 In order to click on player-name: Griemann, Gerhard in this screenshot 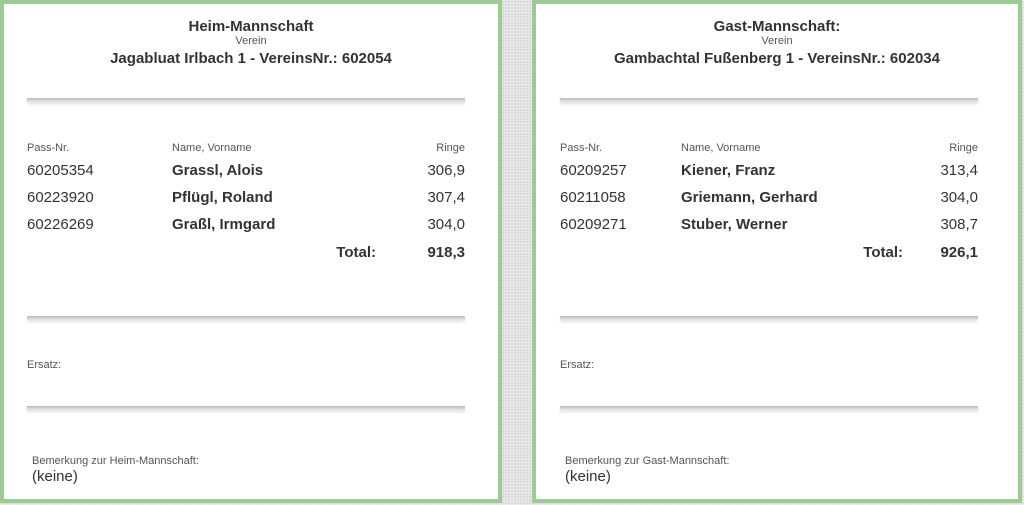, I will do `click(749, 197)`.